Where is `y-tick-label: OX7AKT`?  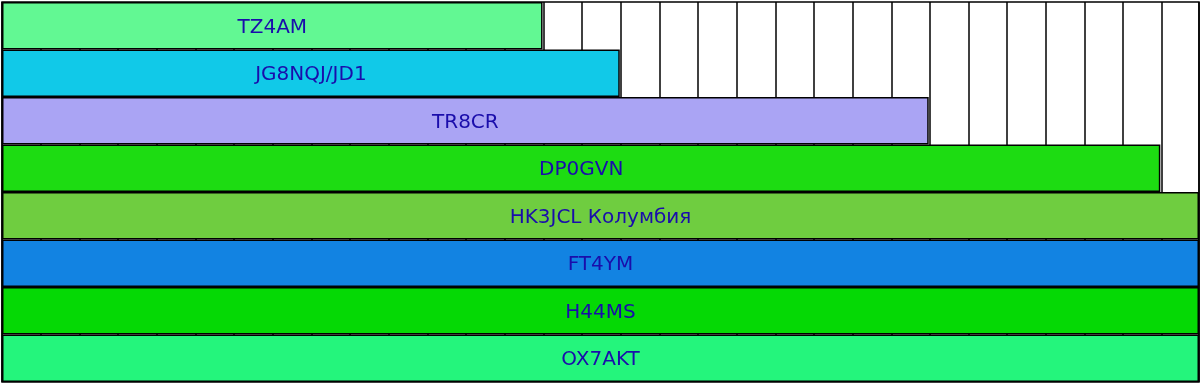
y-tick-label: OX7AKT is located at coordinates (601, 358).